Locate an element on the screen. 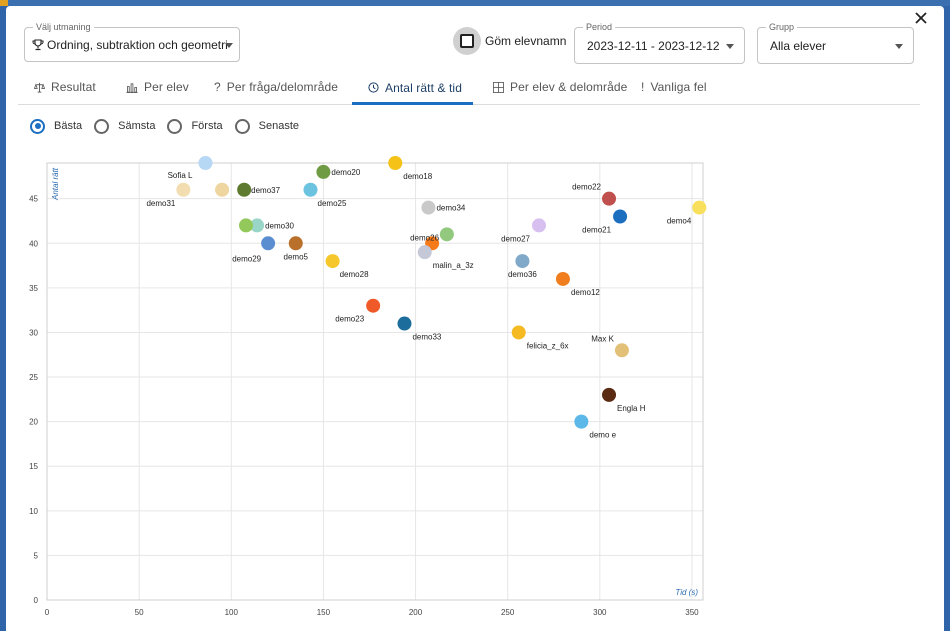  challenge-select-value: Ordning, subtraktion och geometri is located at coordinates (137, 45).